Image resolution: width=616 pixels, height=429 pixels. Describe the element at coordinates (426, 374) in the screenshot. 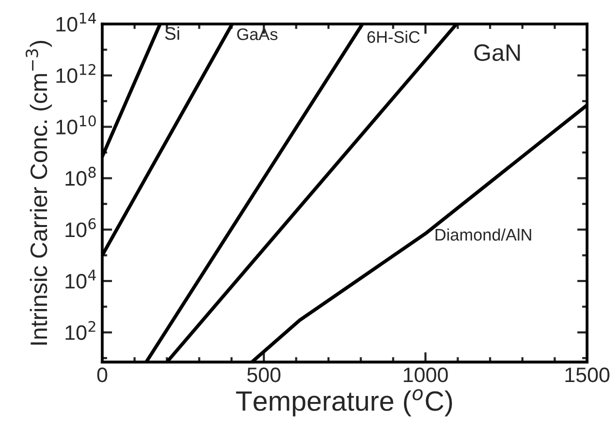

I see `x-tick-label: 1000` at that location.